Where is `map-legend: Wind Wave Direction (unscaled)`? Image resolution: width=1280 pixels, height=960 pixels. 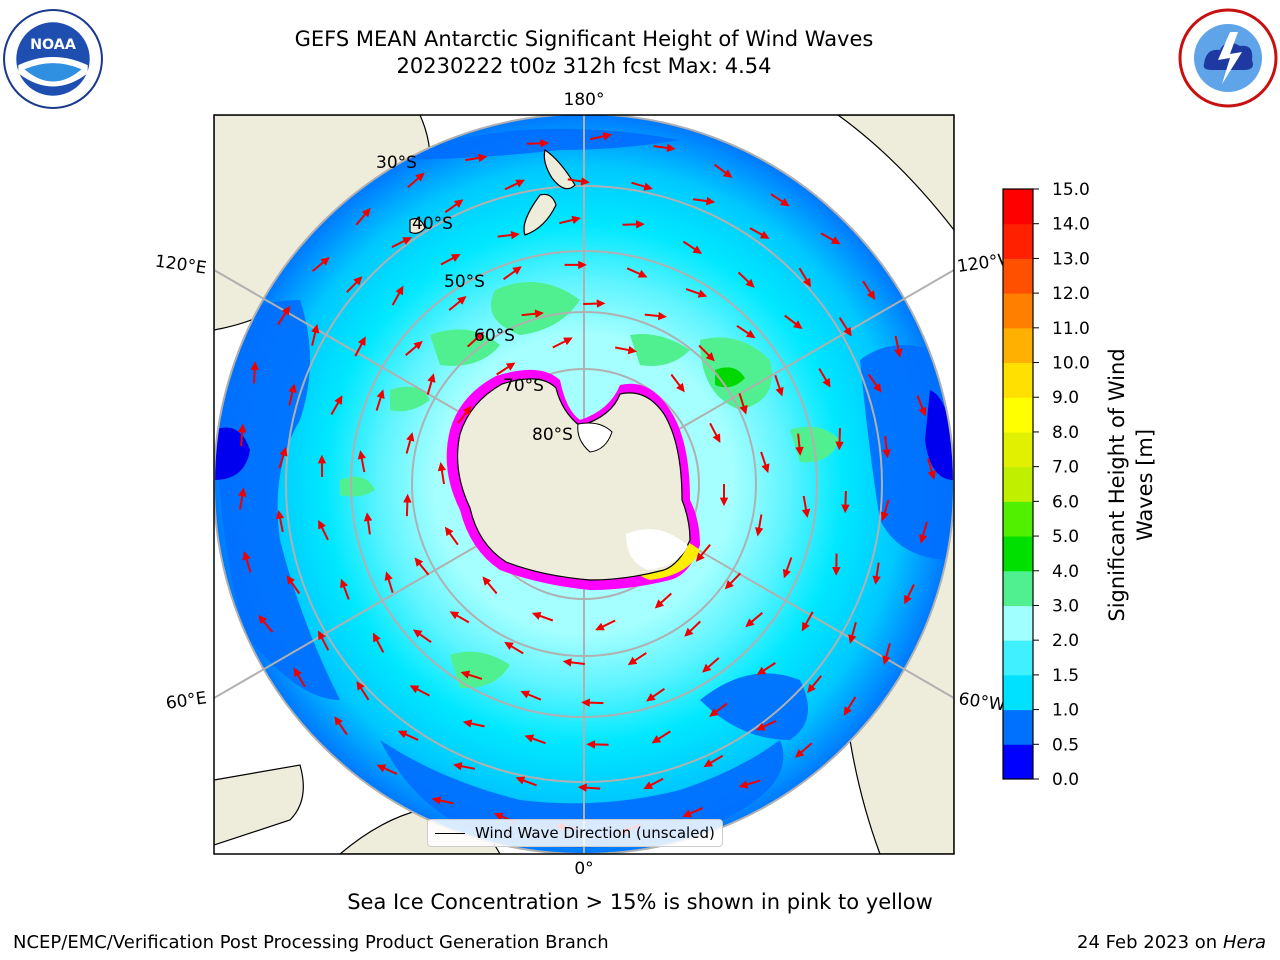
map-legend: Wind Wave Direction (unscaled) is located at coordinates (575, 833).